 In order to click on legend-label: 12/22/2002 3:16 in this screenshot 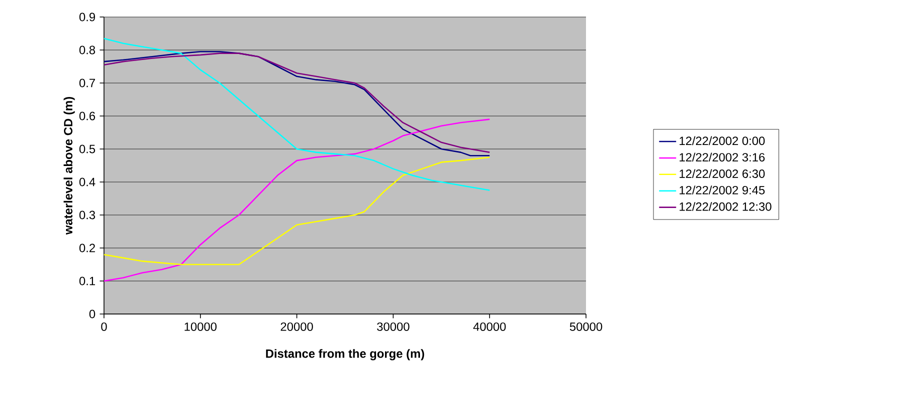, I will do `click(722, 157)`.